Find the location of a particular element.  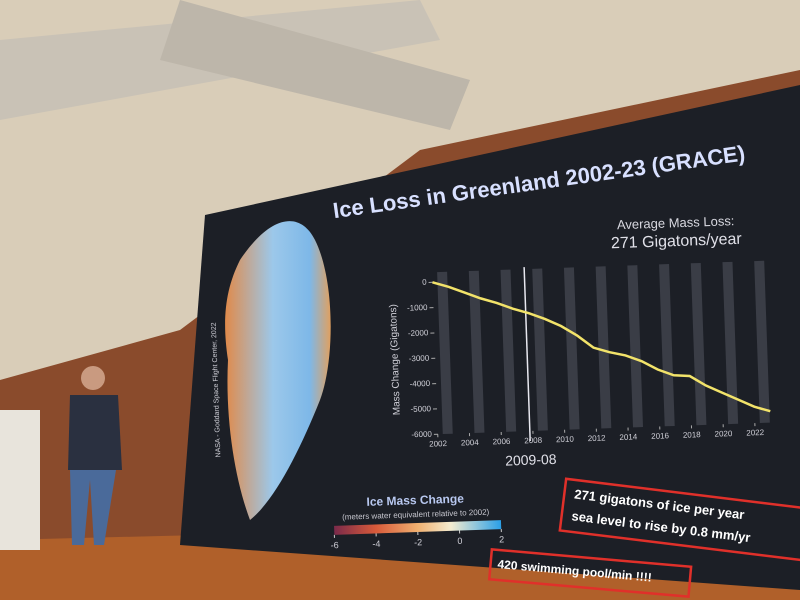

marker-label: 2009-08 is located at coordinates (531, 460).